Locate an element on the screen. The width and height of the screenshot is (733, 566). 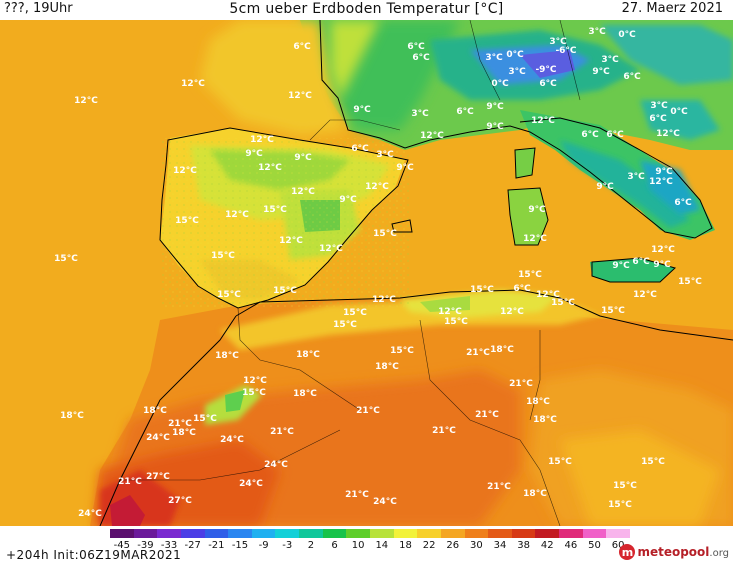
color-scale-tick: -33 is located at coordinates (169, 545).